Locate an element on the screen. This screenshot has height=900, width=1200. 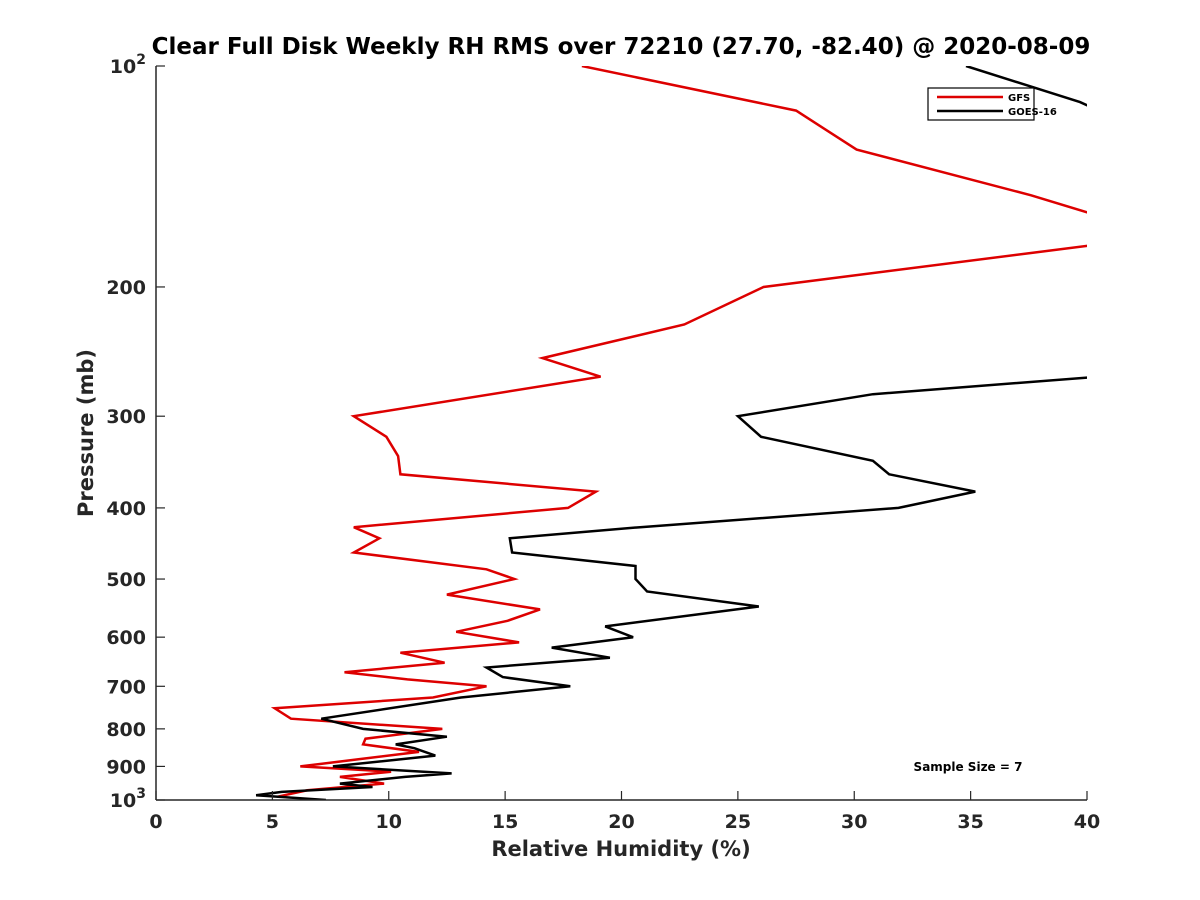
y-tick-label: 10³ is located at coordinates (128, 799).